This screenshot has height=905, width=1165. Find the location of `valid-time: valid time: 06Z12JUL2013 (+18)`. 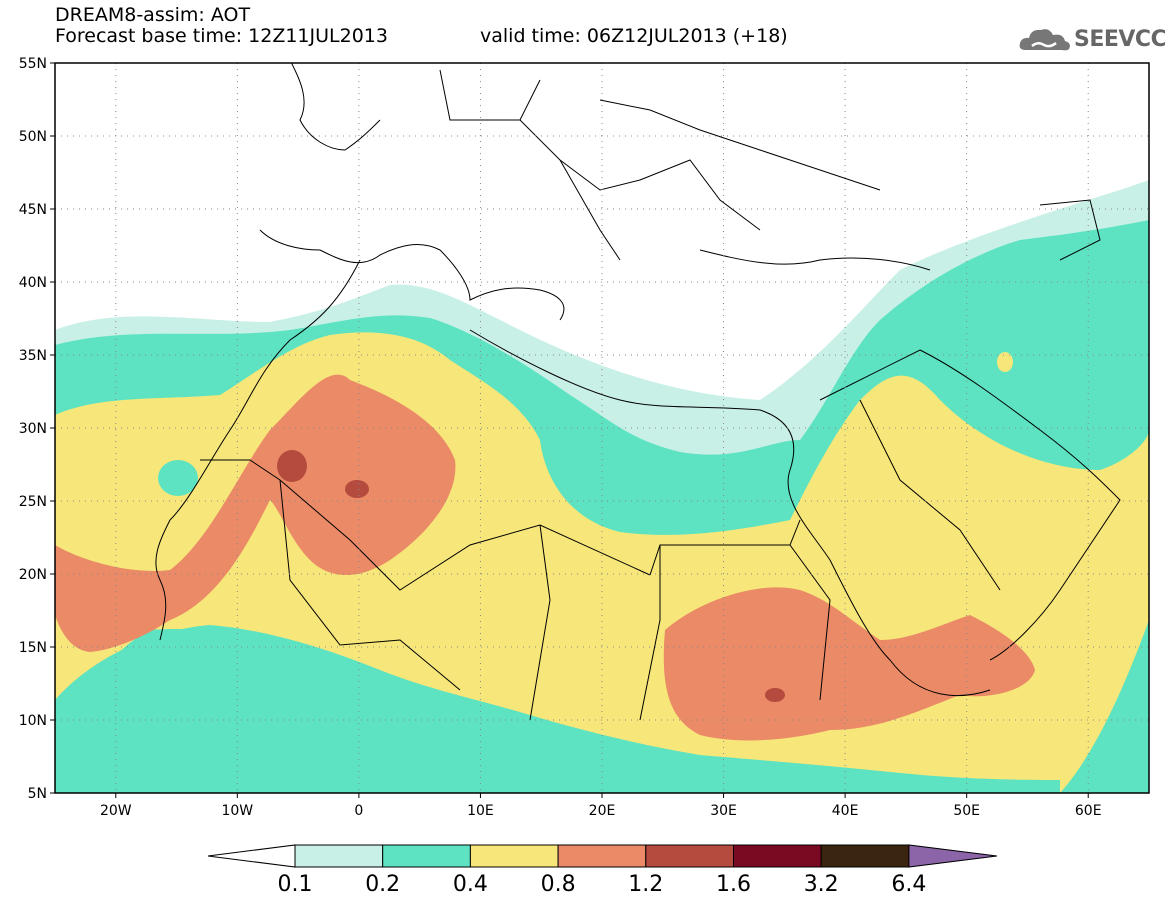

valid-time: valid time: 06Z12JUL2013 (+18) is located at coordinates (634, 36).